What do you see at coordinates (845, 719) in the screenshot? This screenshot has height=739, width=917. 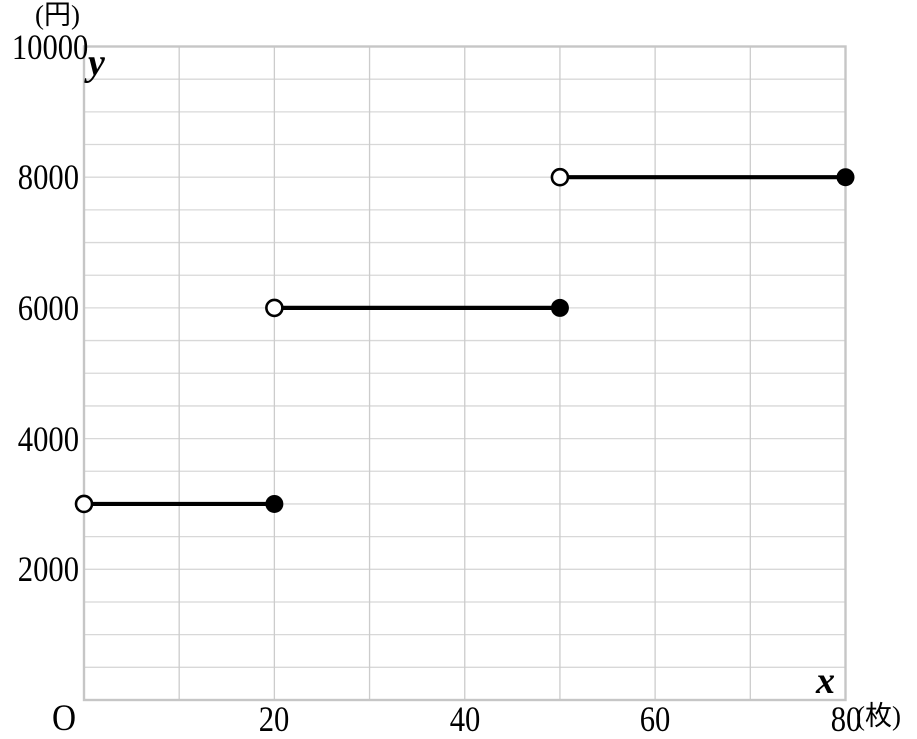 I see `x-tick-label: 80` at bounding box center [845, 719].